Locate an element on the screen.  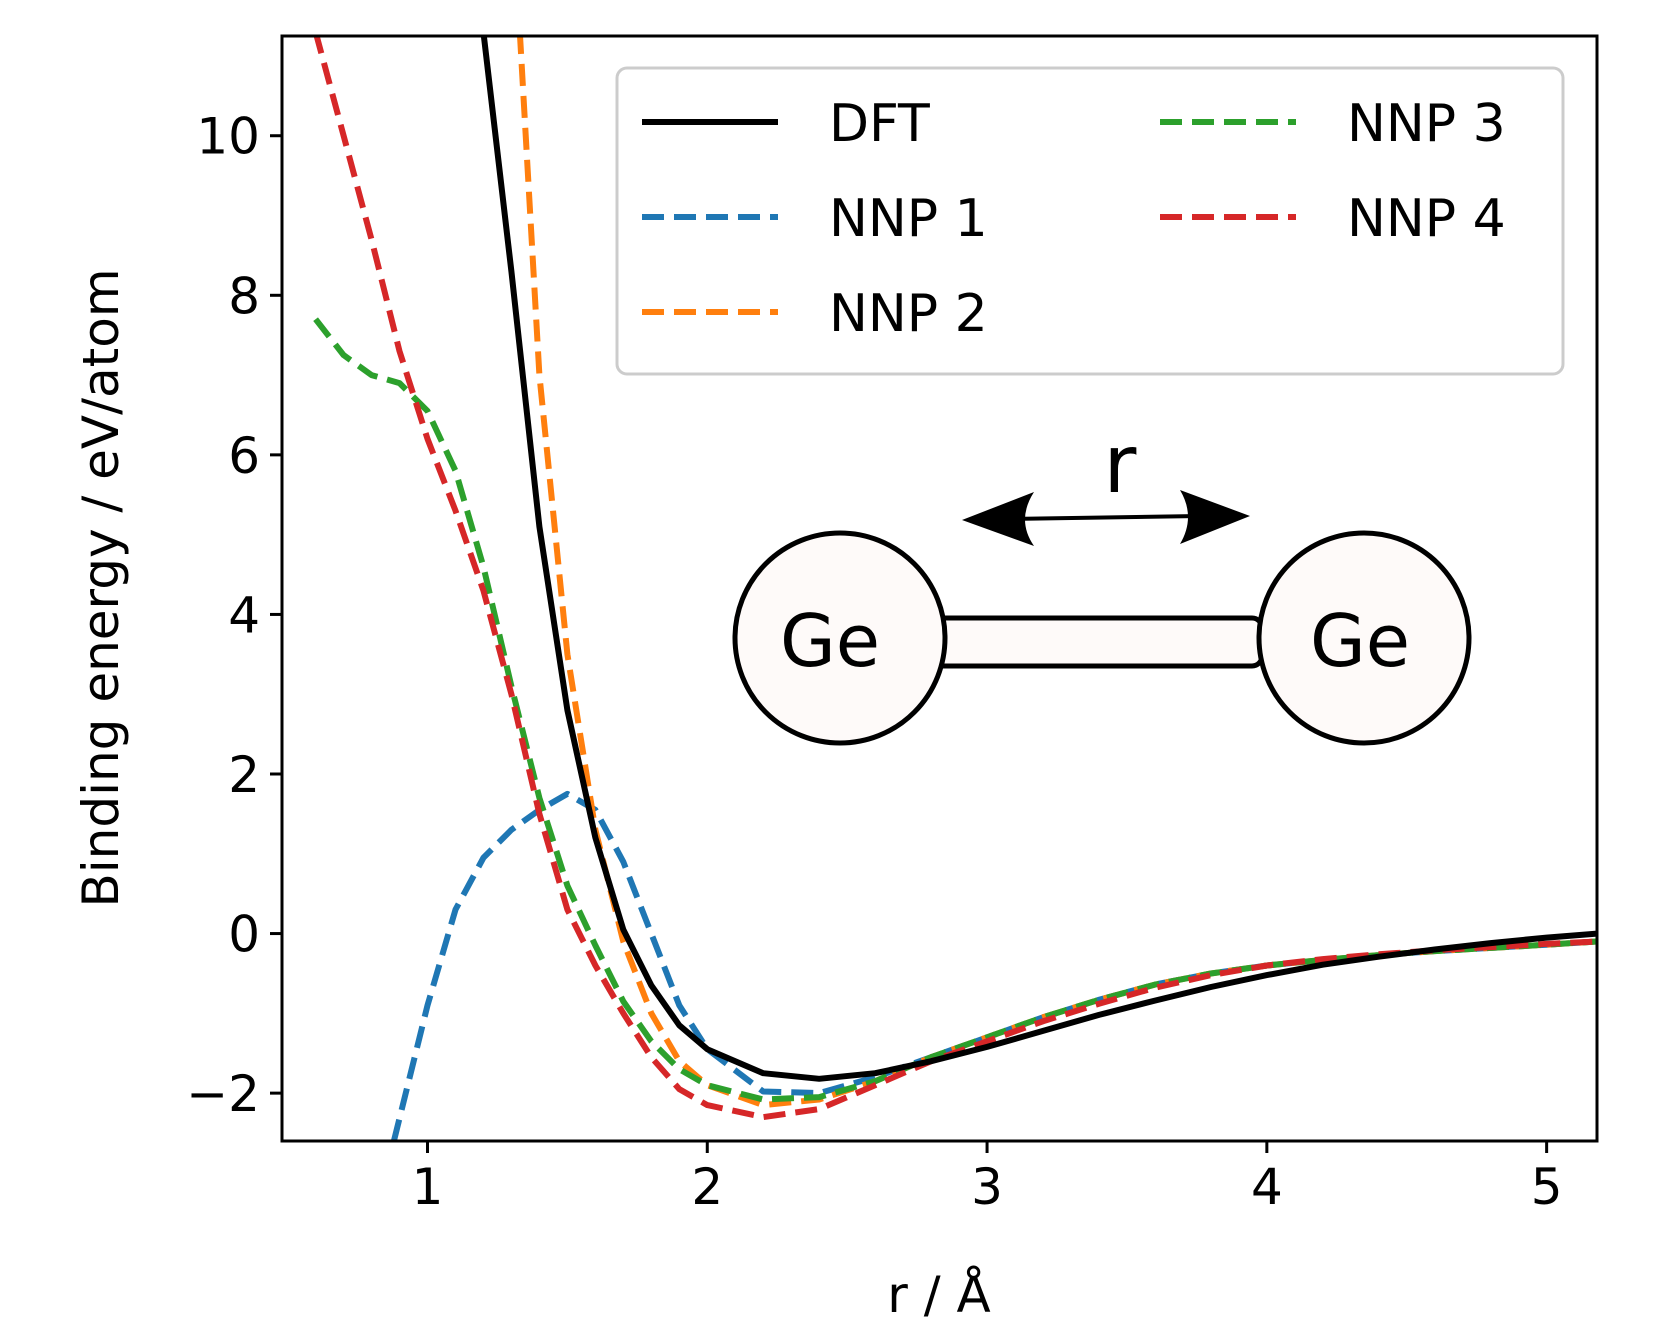
legend-label-nnp-3: NNP 3 is located at coordinates (1426, 124).